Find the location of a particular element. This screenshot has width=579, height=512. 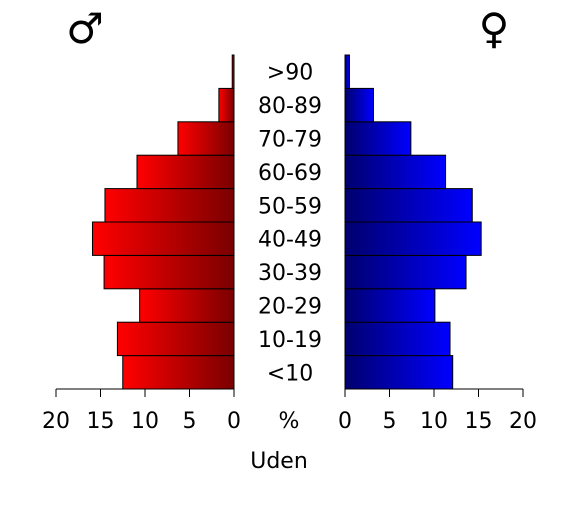

male-tick-label-1: 15 is located at coordinates (101, 421).